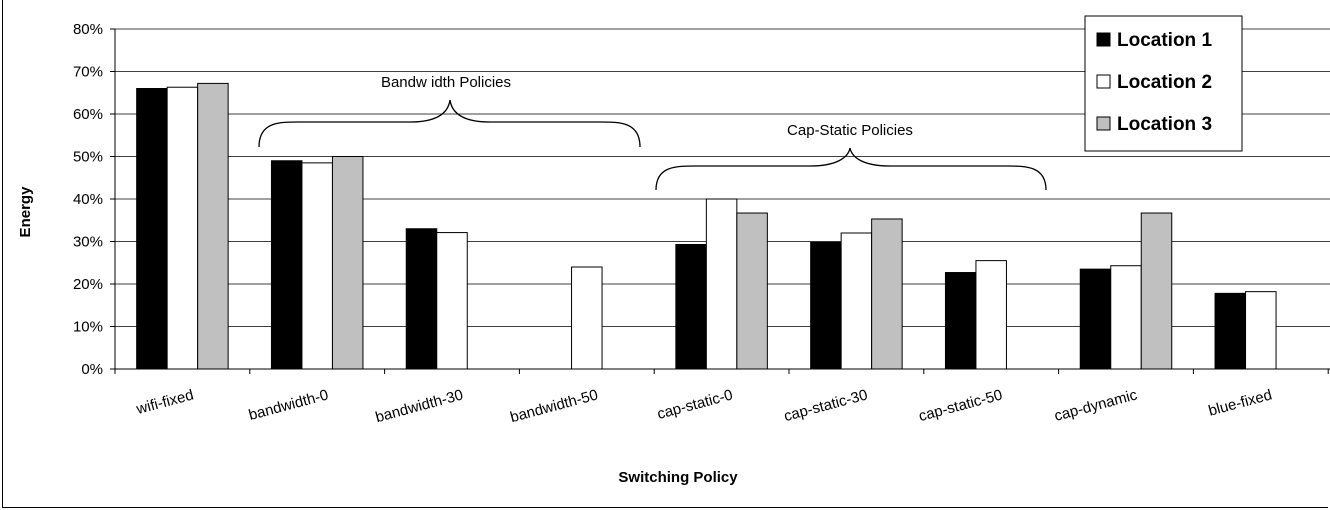 This screenshot has height=510, width=1330. I want to click on y-tick-label: 50%, so click(88, 157).